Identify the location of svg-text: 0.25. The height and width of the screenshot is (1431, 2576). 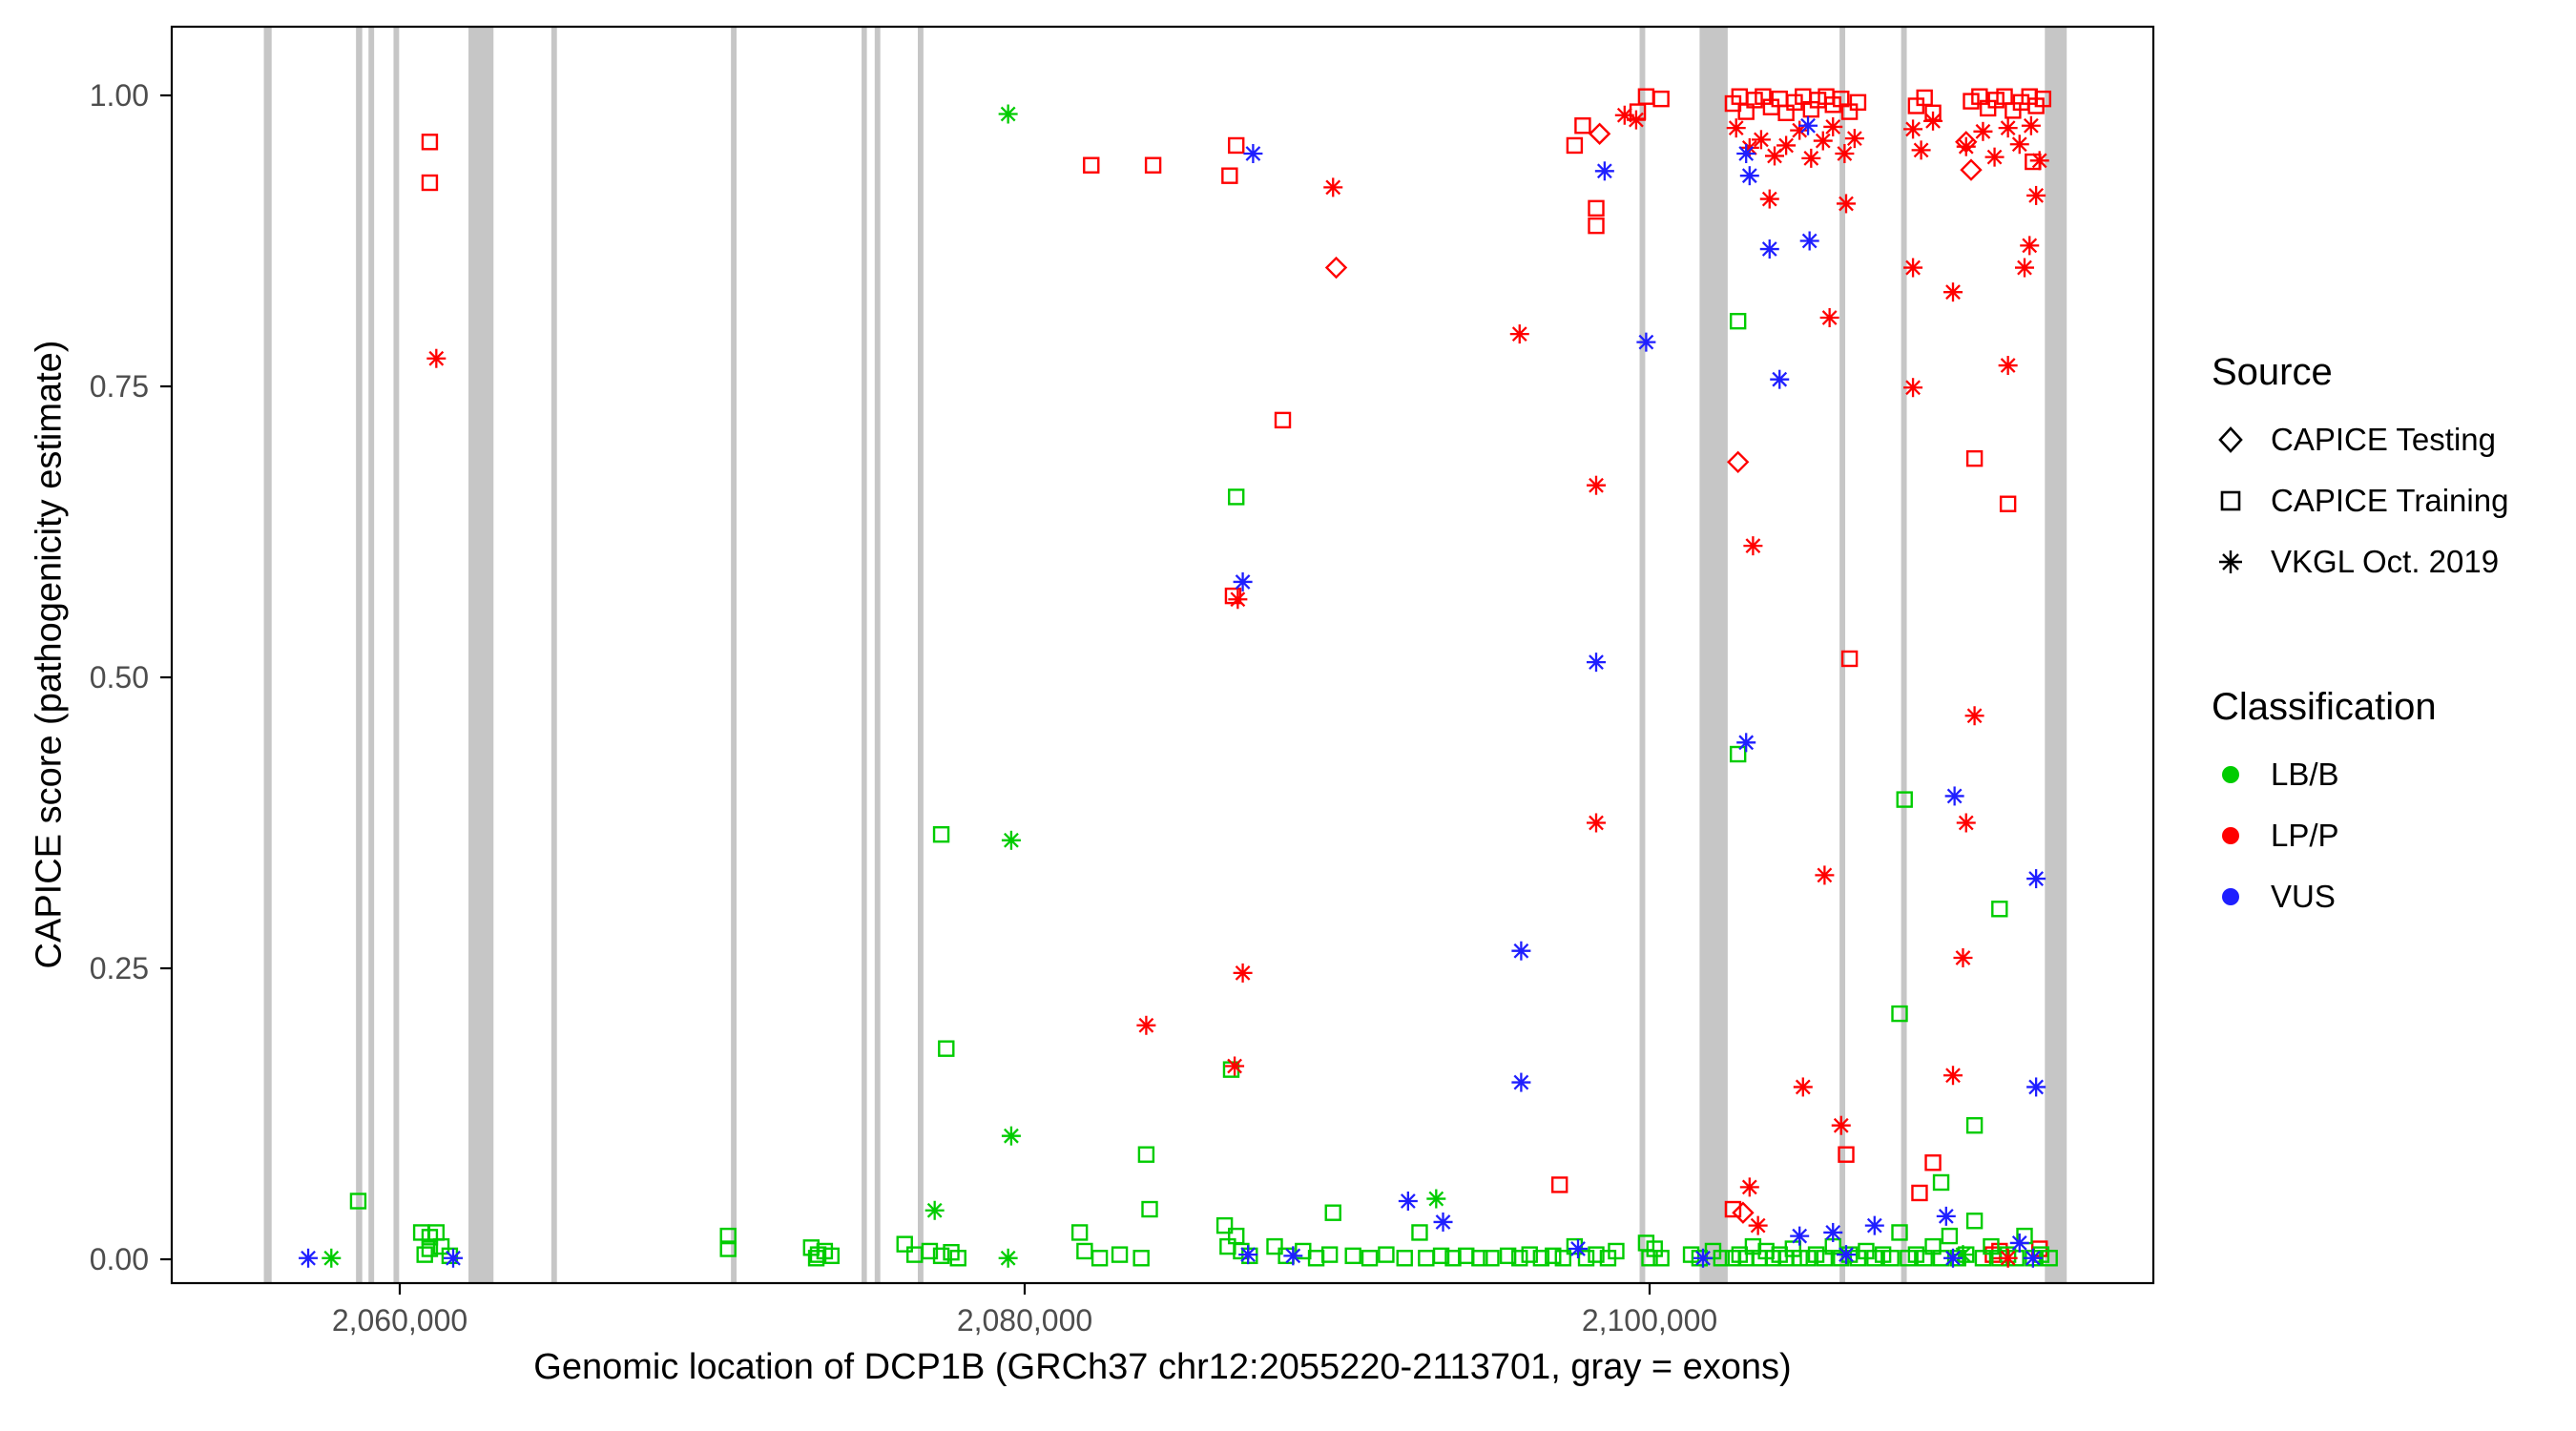
(119, 968).